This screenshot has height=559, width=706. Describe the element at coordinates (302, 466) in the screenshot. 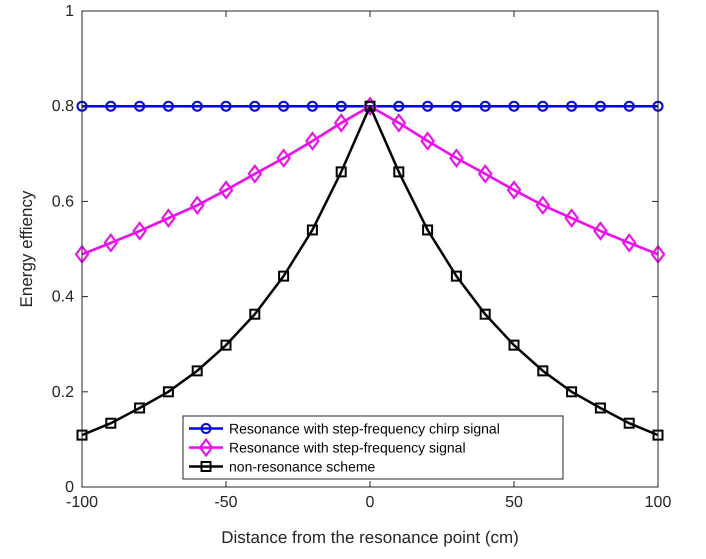

I see `legend-label: non-resonance scheme` at that location.